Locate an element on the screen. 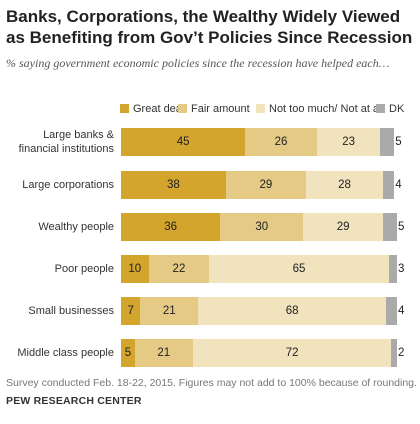  data-label: 68 is located at coordinates (292, 311).